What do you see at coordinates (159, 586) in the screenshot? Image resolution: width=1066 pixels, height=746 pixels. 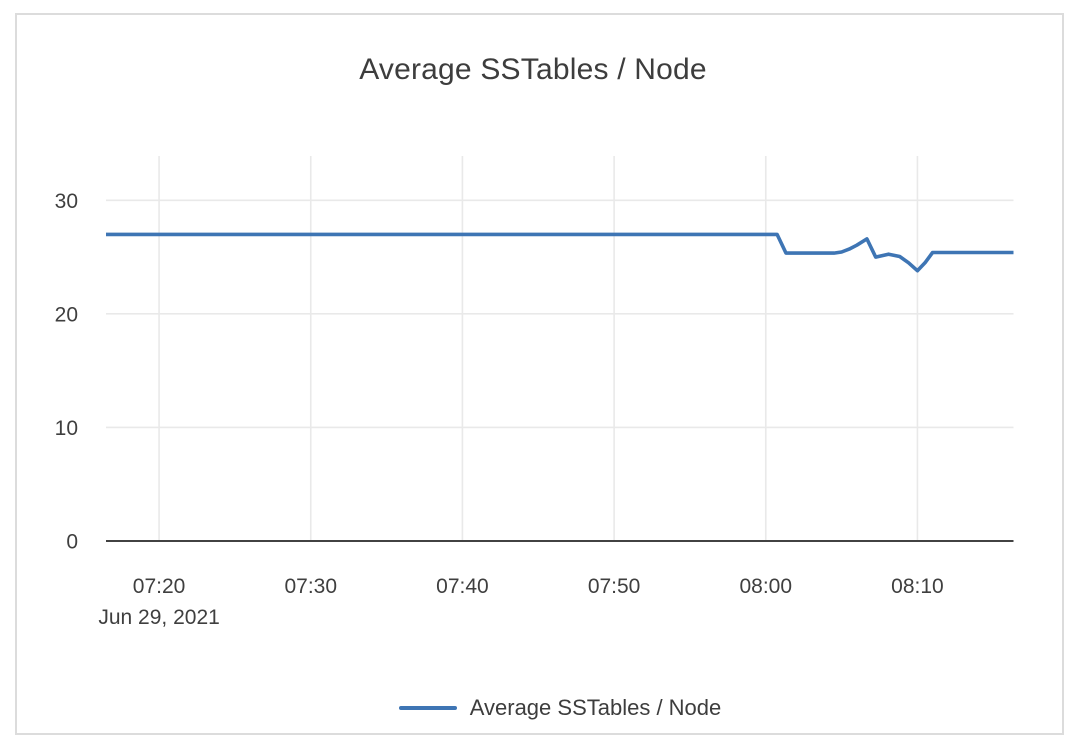 I see `x-axis-tick-label: 07:20` at bounding box center [159, 586].